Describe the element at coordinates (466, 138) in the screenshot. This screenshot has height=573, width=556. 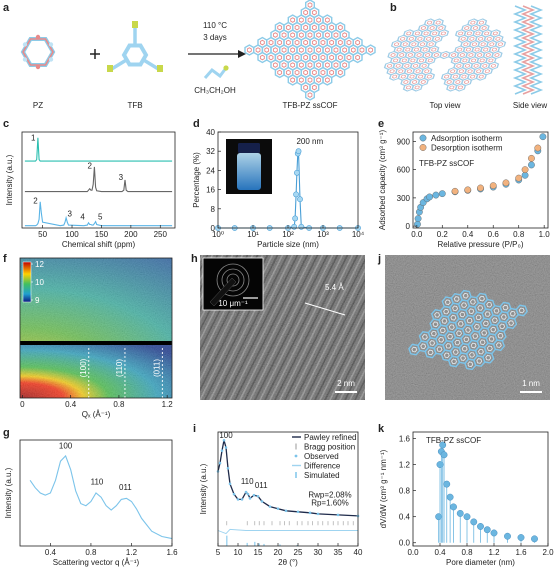
I see `legend-label: Adsorption isotherm` at that location.